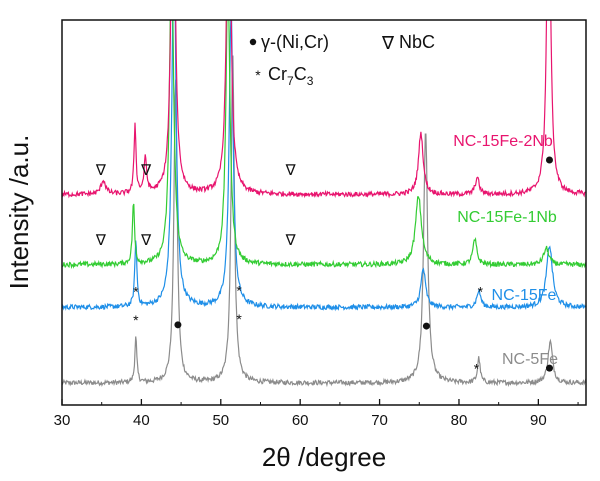  I want to click on x-tick-label: 50, so click(220, 420).